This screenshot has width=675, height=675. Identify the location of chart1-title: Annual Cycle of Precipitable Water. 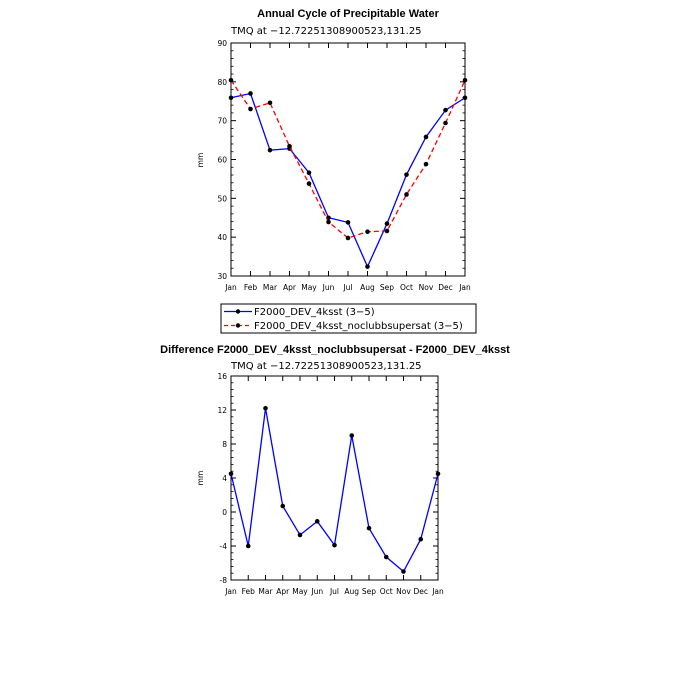
(348, 14).